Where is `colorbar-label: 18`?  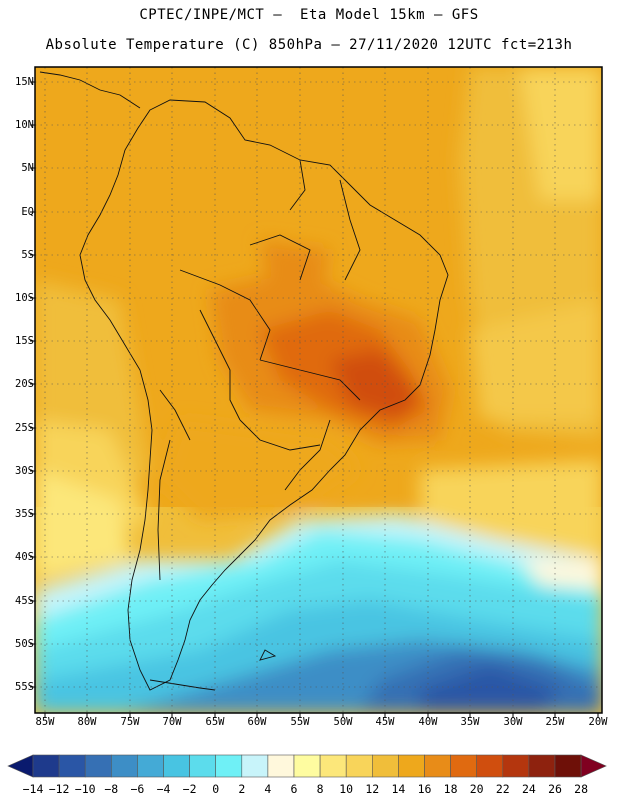
colorbar-label: 18 is located at coordinates (450, 789).